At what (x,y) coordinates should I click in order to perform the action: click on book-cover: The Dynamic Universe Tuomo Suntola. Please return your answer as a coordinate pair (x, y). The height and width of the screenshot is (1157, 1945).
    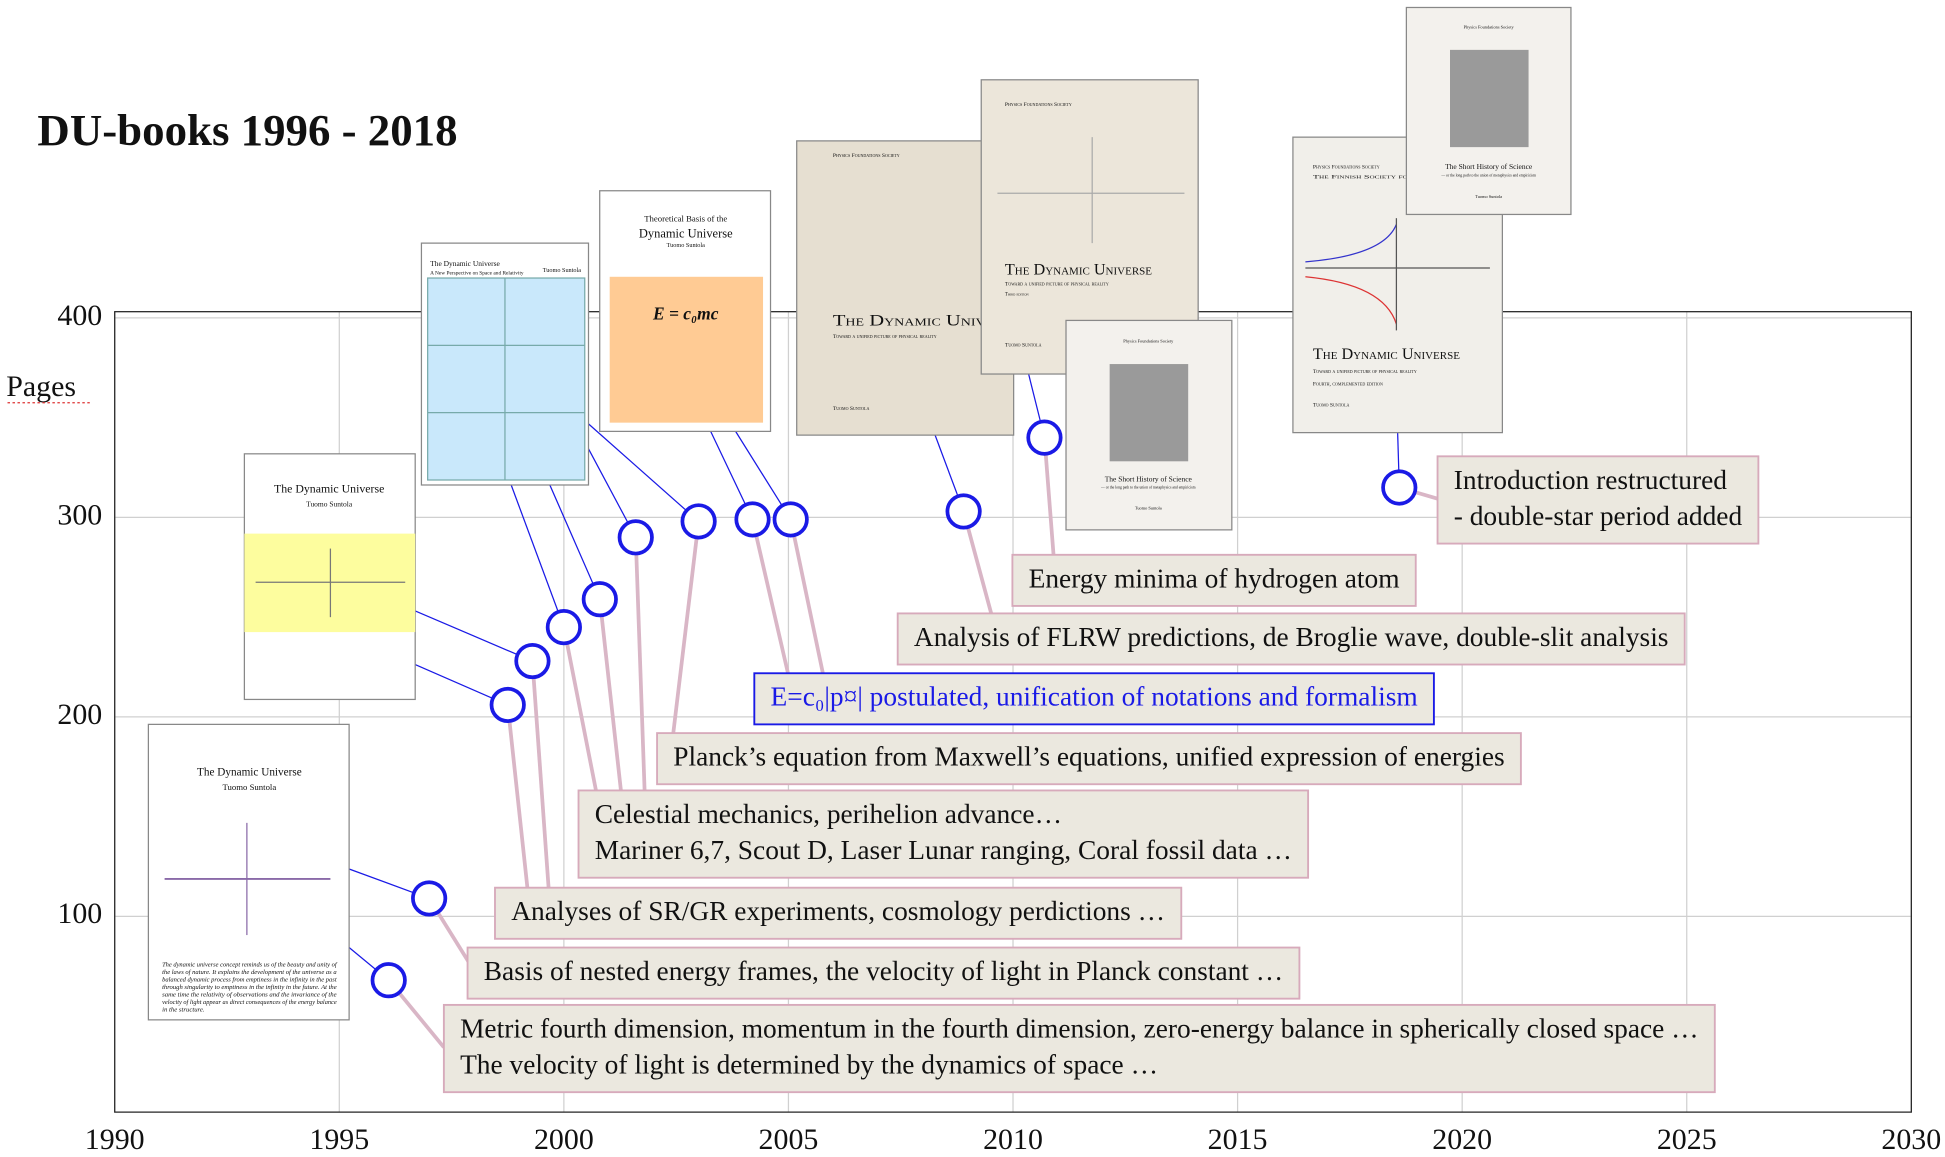
    Looking at the image, I should click on (329, 577).